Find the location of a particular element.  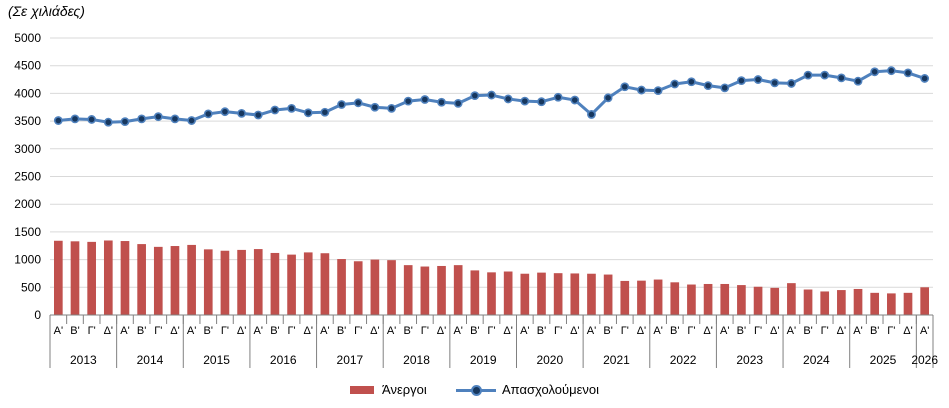

x-tick-year: 2014 is located at coordinates (150, 360).